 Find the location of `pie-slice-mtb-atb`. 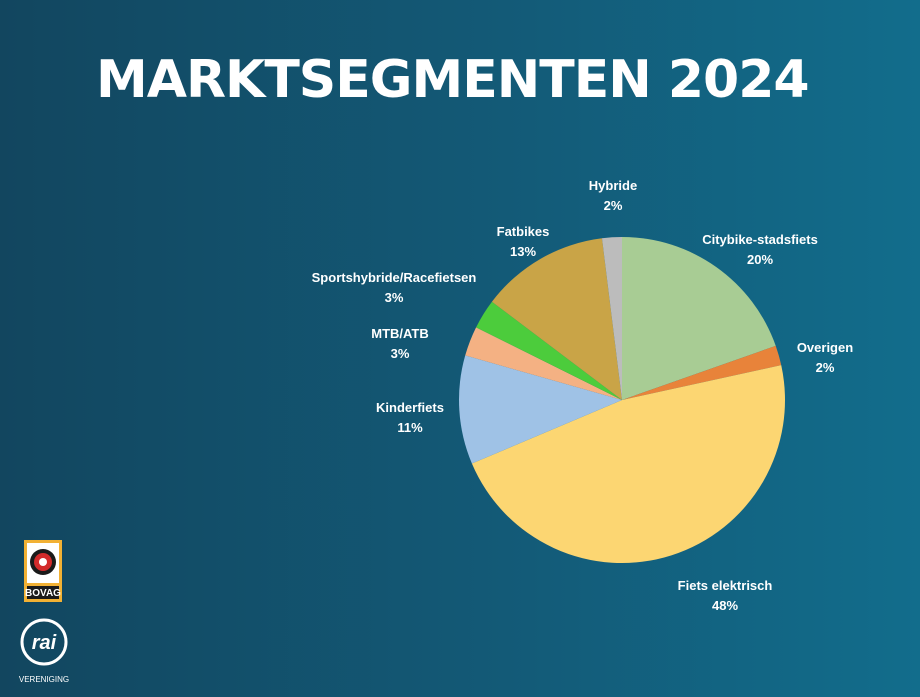

pie-slice-mtb-atb is located at coordinates (543, 363).